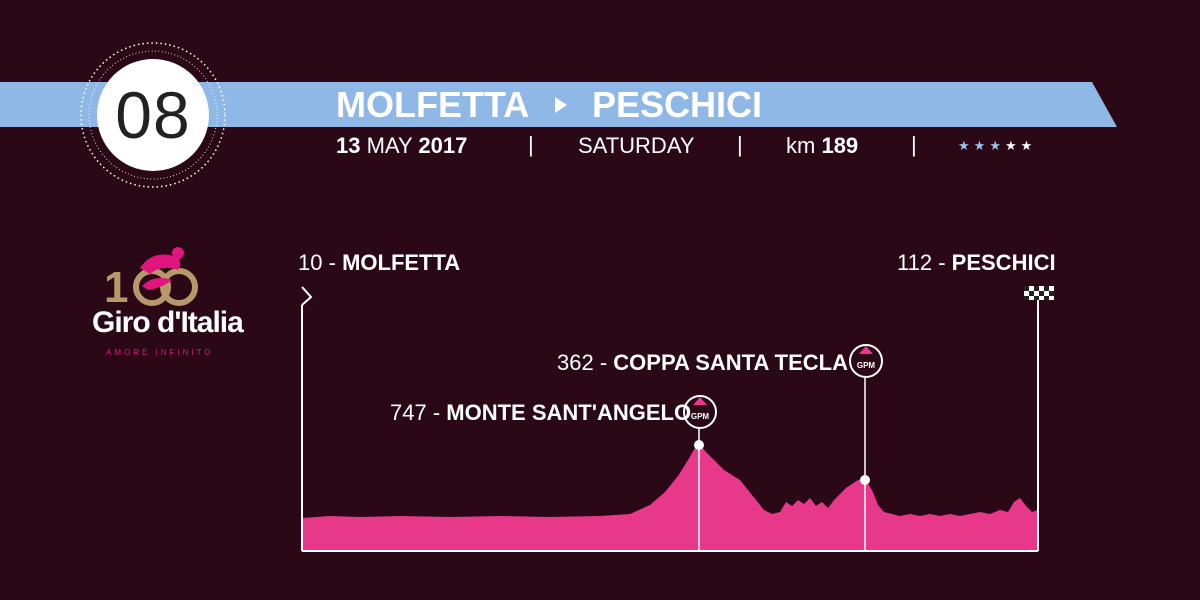 Image resolution: width=1200 pixels, height=600 pixels. I want to click on date-year: 2017, so click(443, 145).